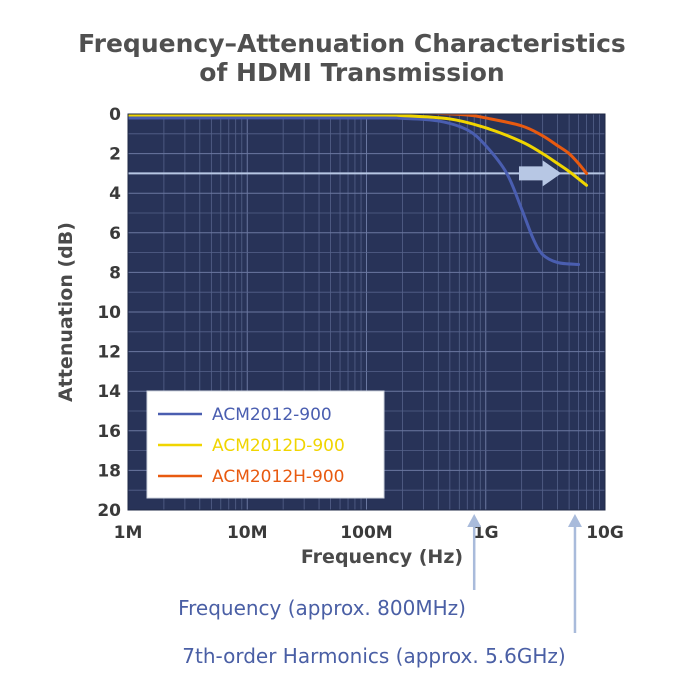  What do you see at coordinates (278, 477) in the screenshot?
I see `legend-label-acm2012h-900: ACM2012H-900` at bounding box center [278, 477].